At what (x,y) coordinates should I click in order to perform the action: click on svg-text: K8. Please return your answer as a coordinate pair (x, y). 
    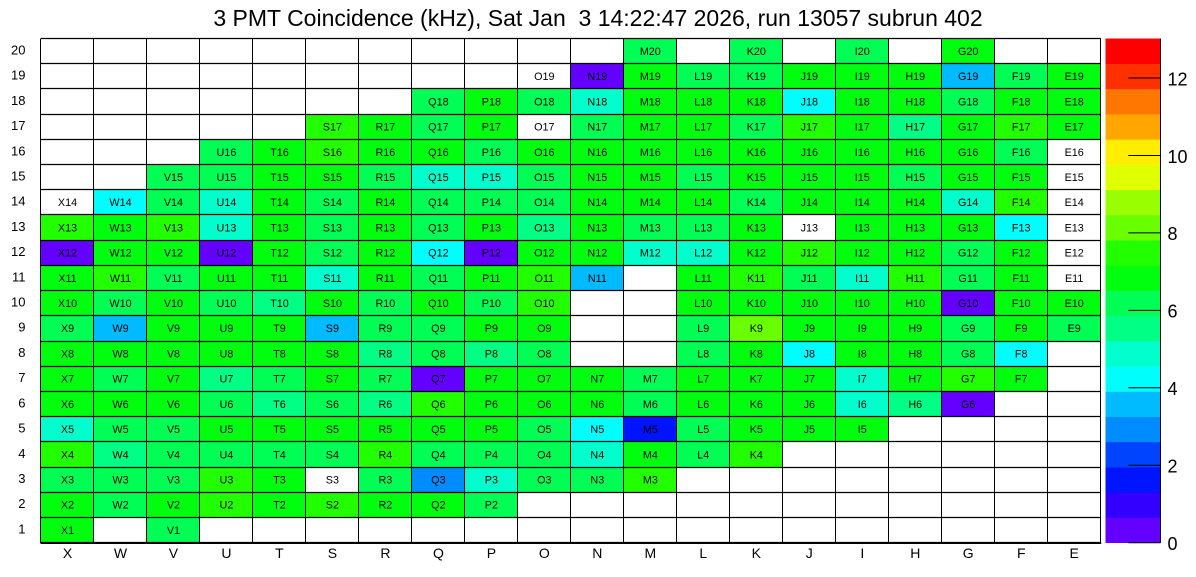
    Looking at the image, I should click on (756, 354).